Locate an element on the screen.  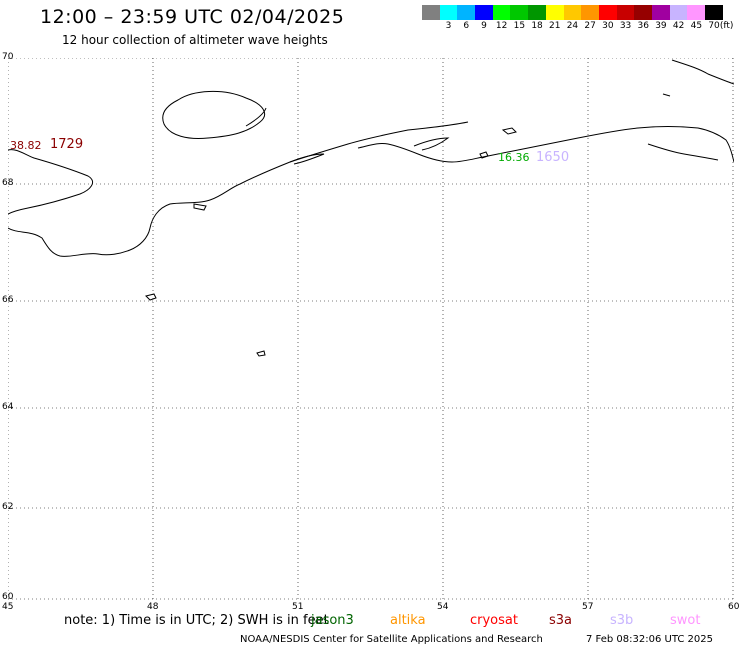
lat-label-62: 62 is located at coordinates (8, 507).